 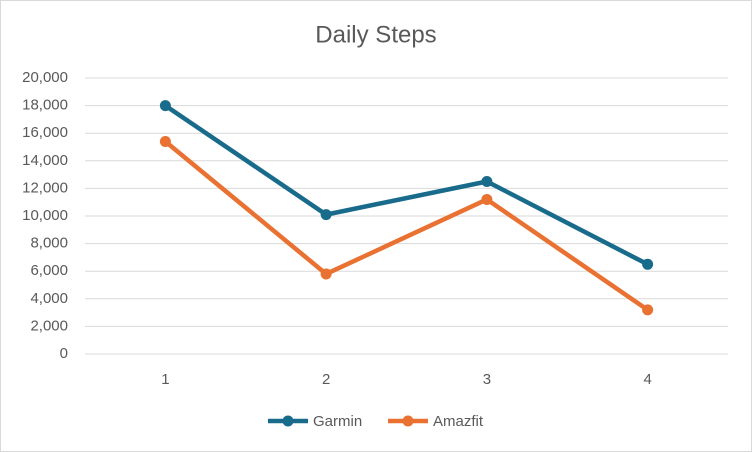 I want to click on y-tick-label: 8,000, so click(x=49, y=243).